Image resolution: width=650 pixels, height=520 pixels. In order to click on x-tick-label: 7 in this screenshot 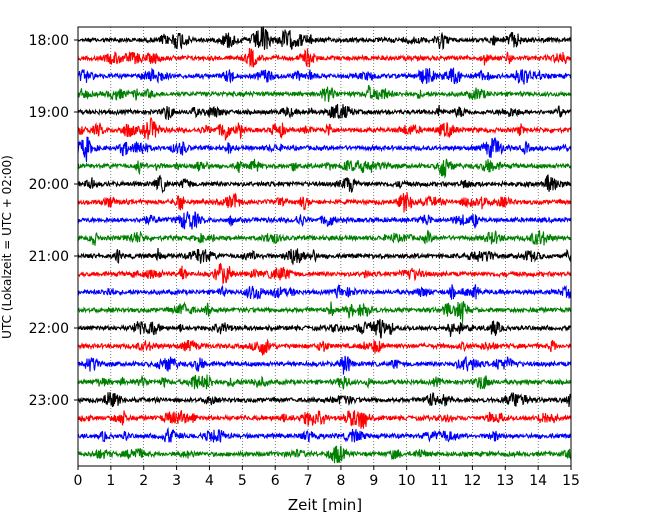, I will do `click(308, 481)`.